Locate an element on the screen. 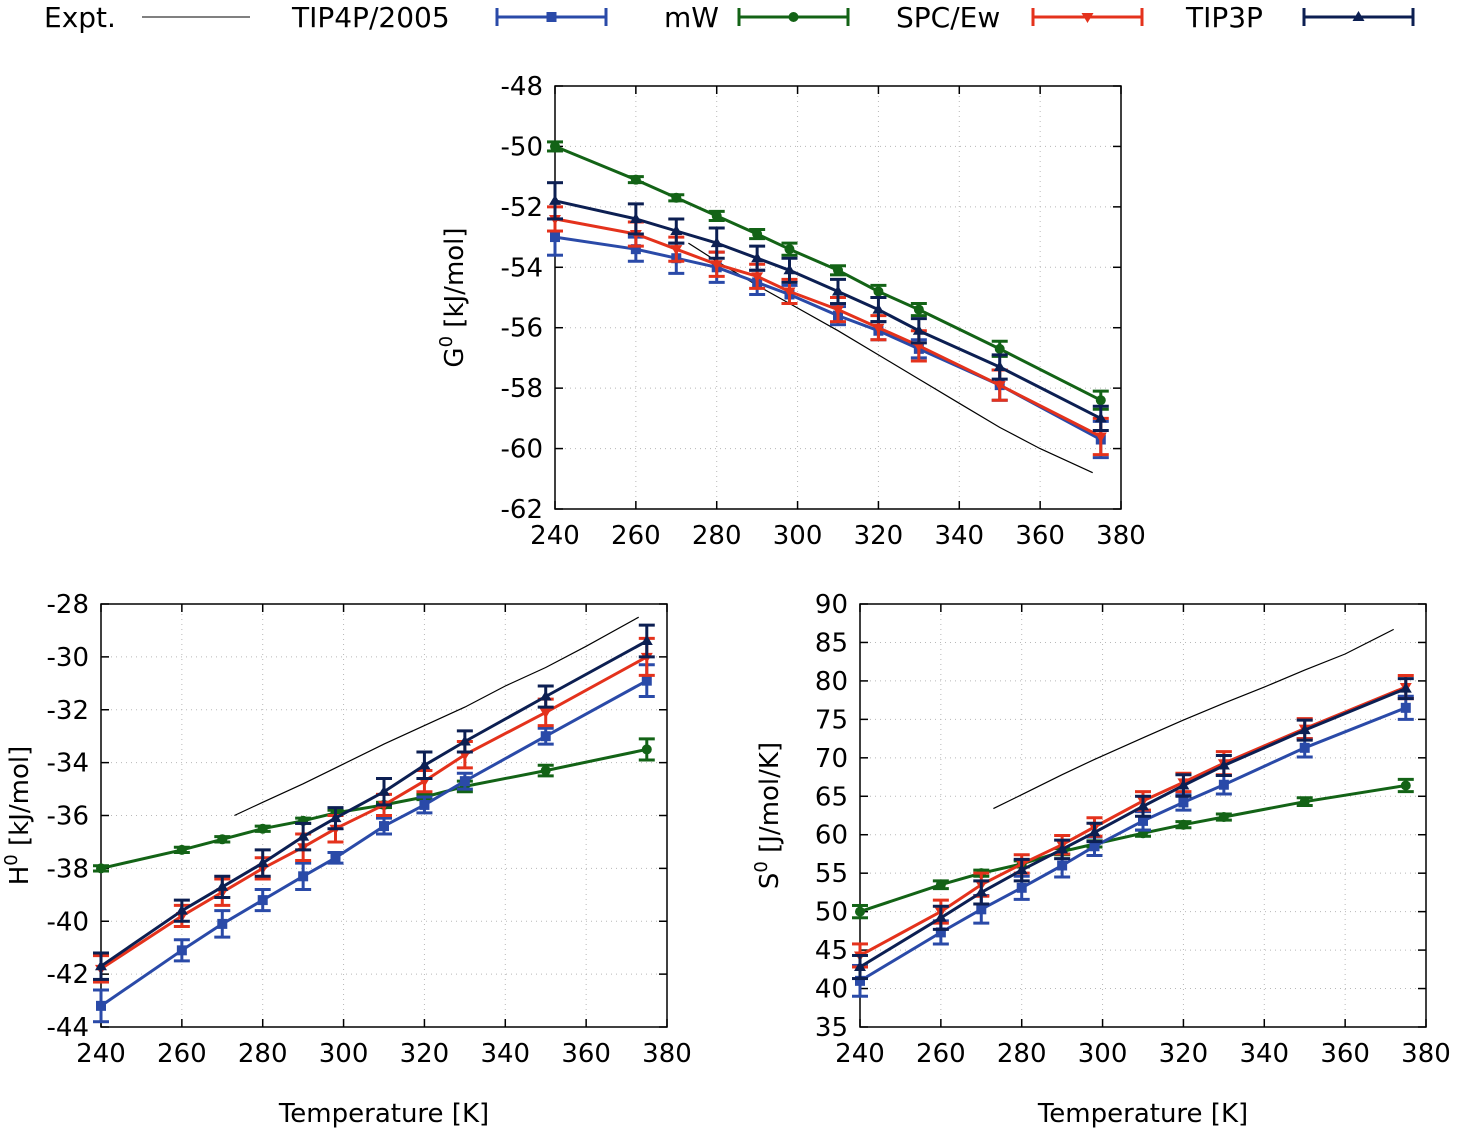 This screenshot has width=1458, height=1128. x-tick-label: 380 is located at coordinates (667, 1054).